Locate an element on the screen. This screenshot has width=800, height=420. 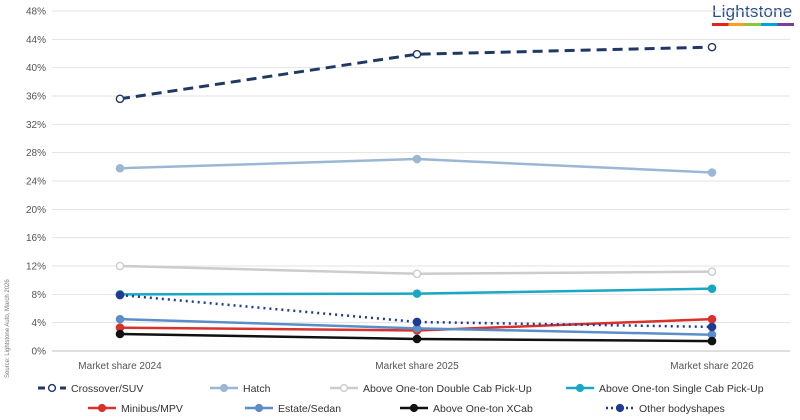
legend-item: Above One-ton Double Cab Pick-Up is located at coordinates (431, 389).